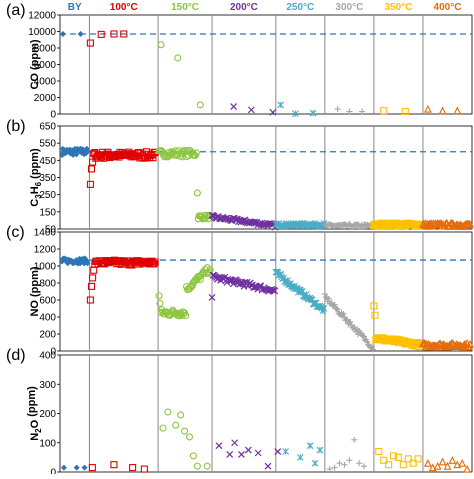 This screenshot has height=479, width=474. Describe the element at coordinates (47, 127) in the screenshot. I see `y-tick-label: 650` at that location.